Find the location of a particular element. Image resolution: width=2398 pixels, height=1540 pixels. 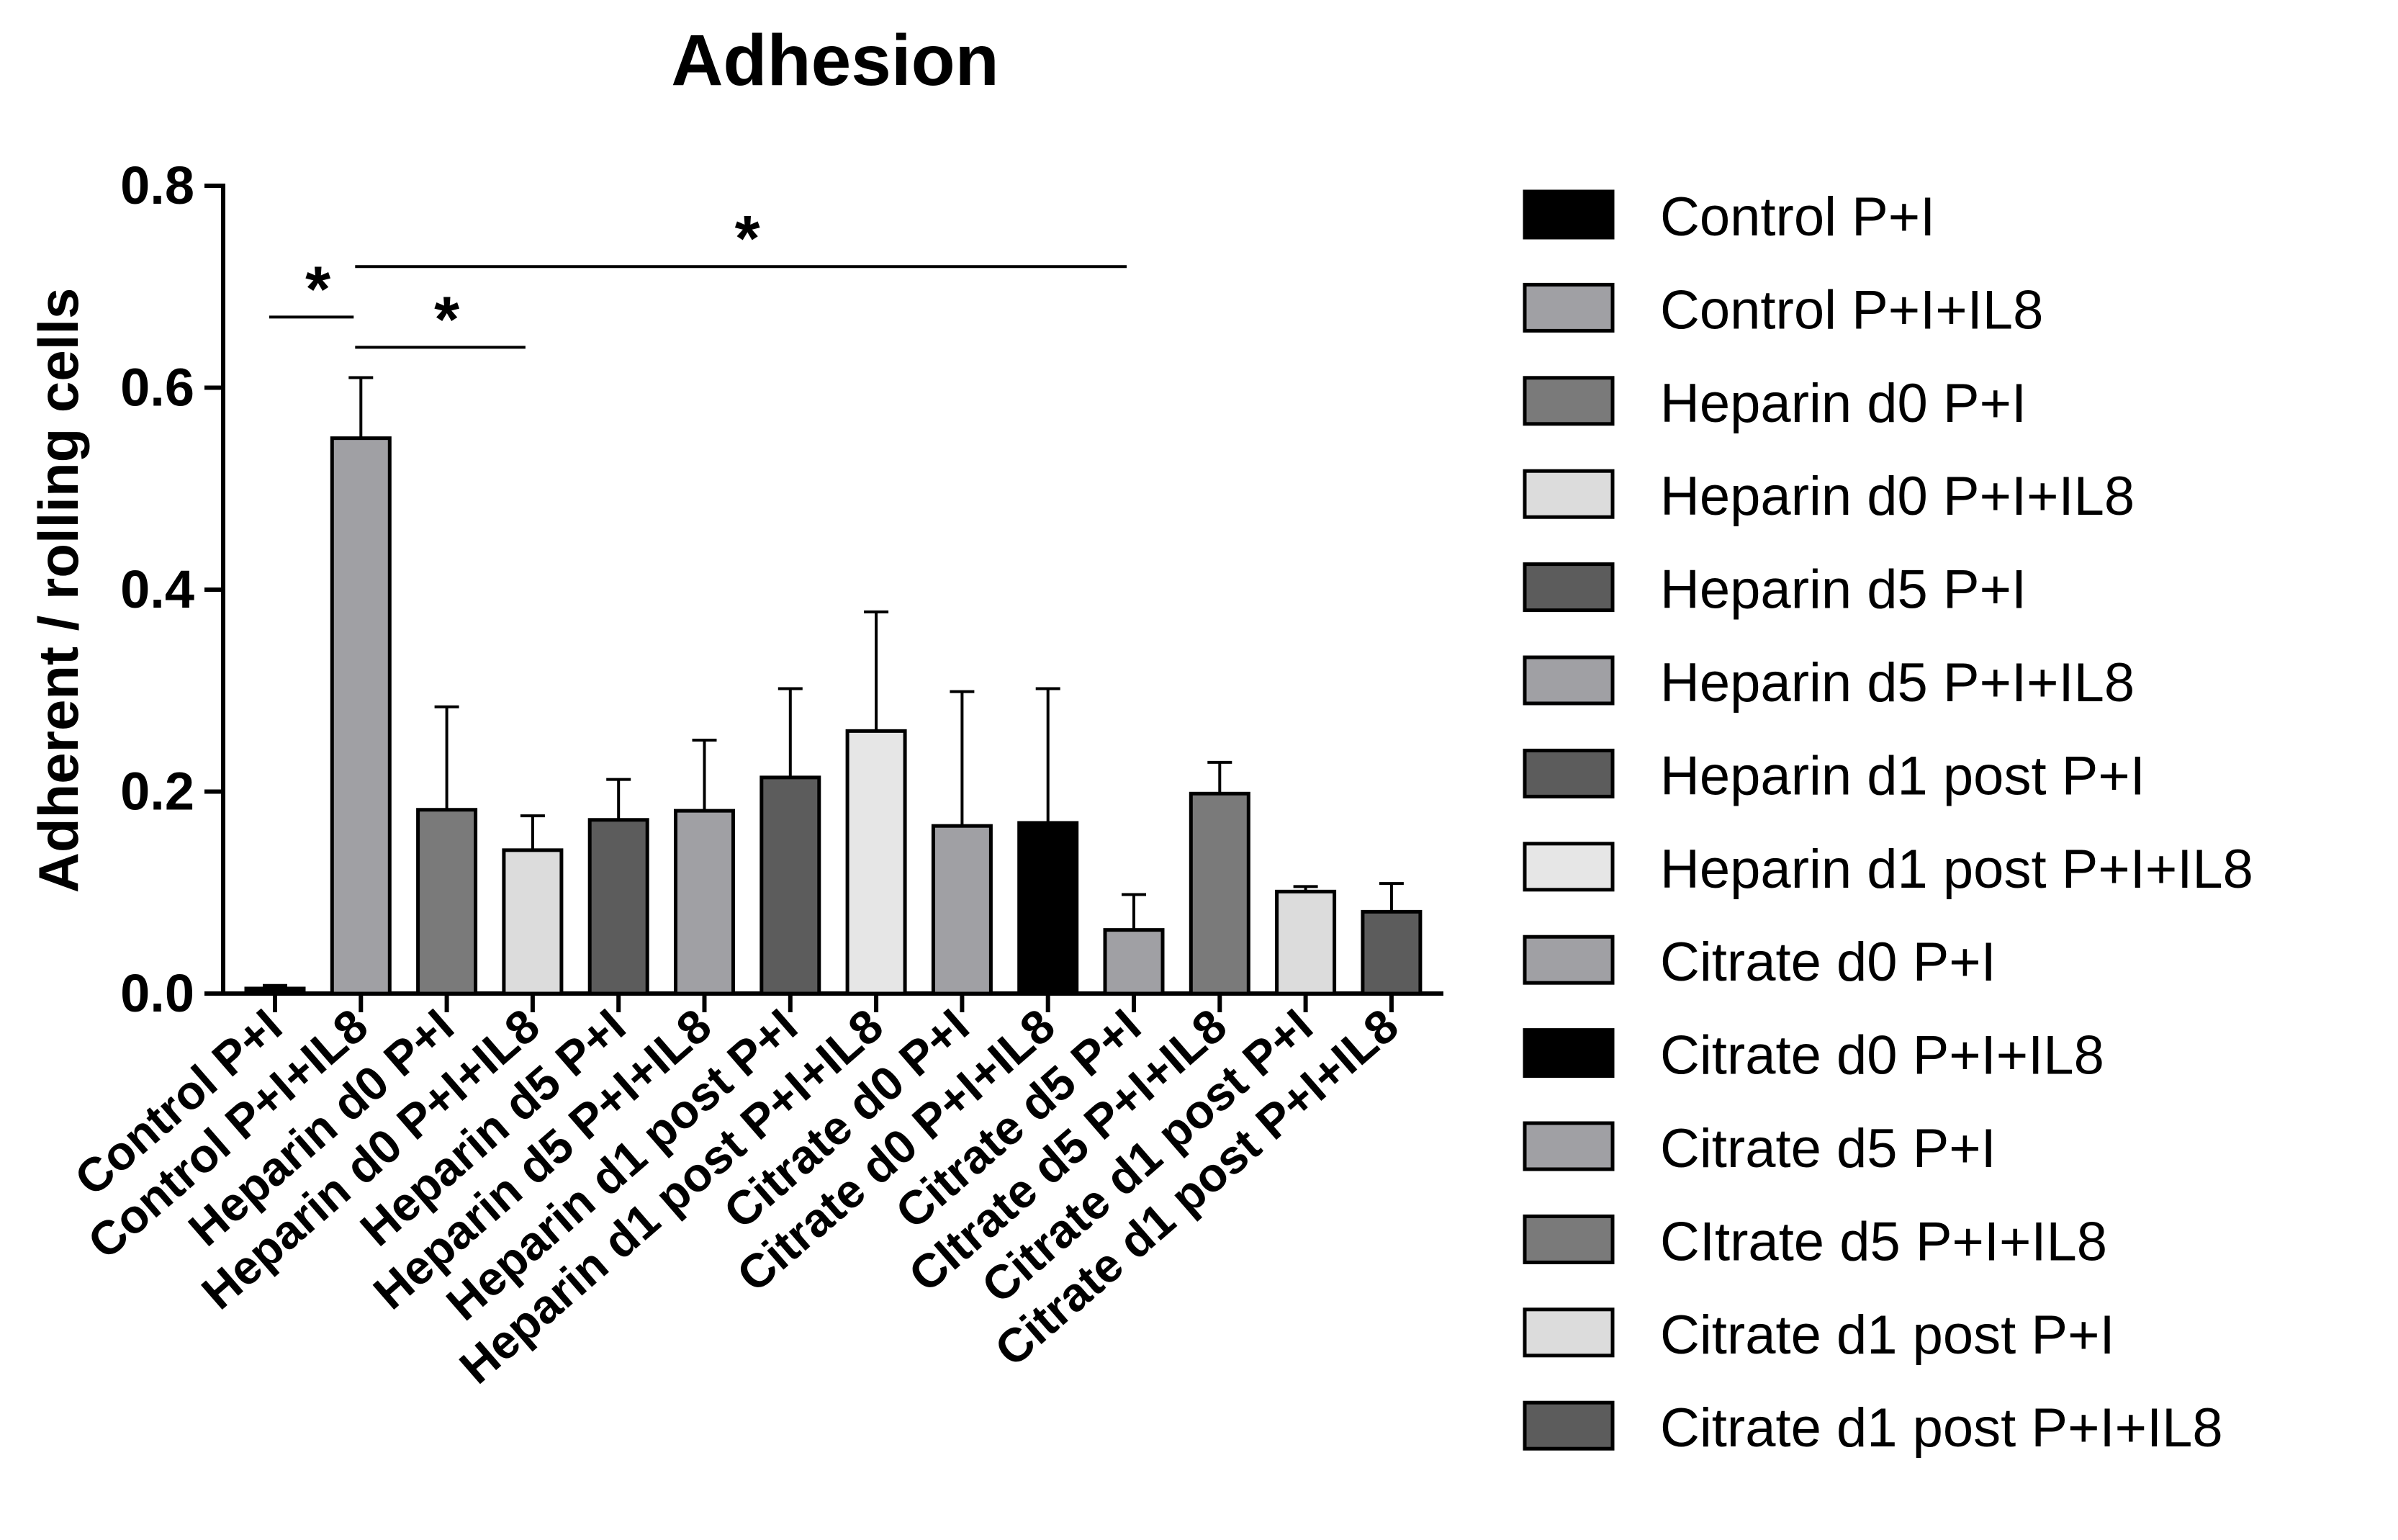

legend-label: Citrate d1 post P+I+IL8 is located at coordinates (1941, 1428).